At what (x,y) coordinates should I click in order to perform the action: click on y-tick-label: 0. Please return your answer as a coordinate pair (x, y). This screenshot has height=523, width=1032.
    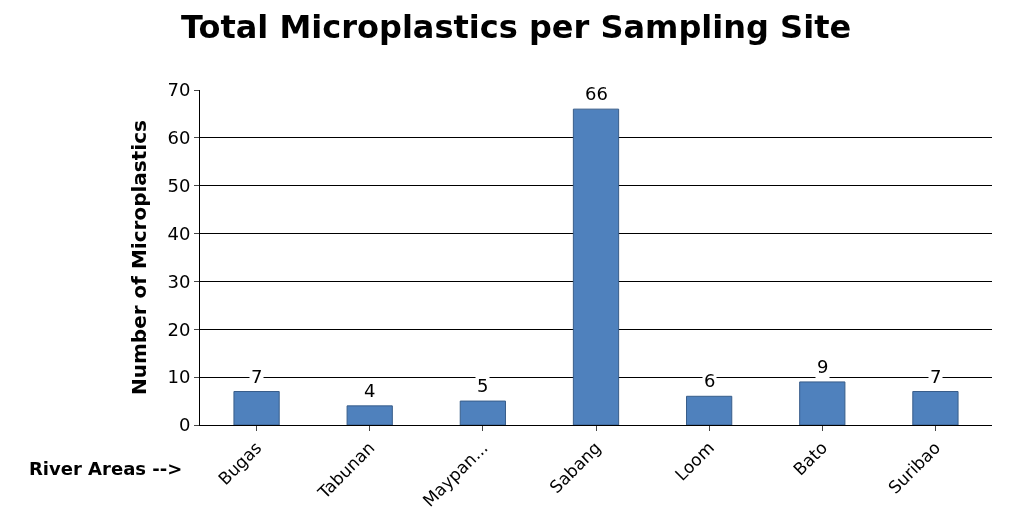
    Looking at the image, I should click on (184, 425).